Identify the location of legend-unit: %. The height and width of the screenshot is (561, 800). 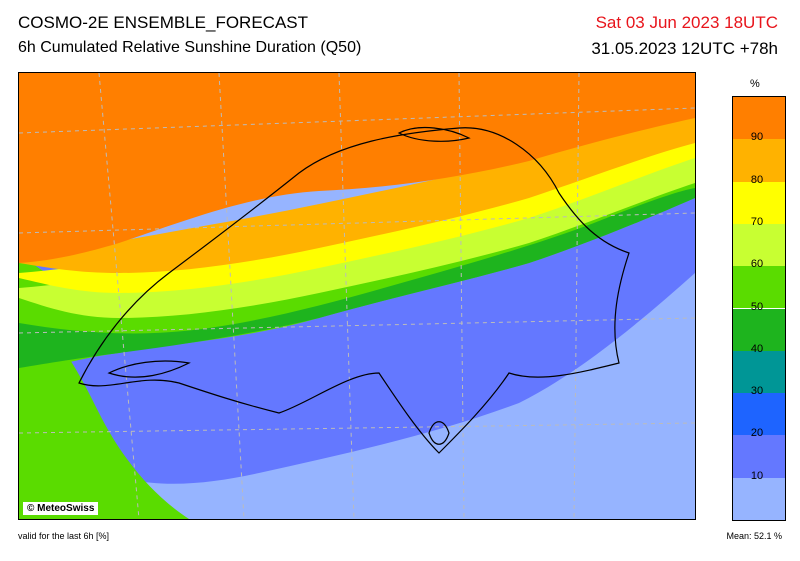
(755, 84).